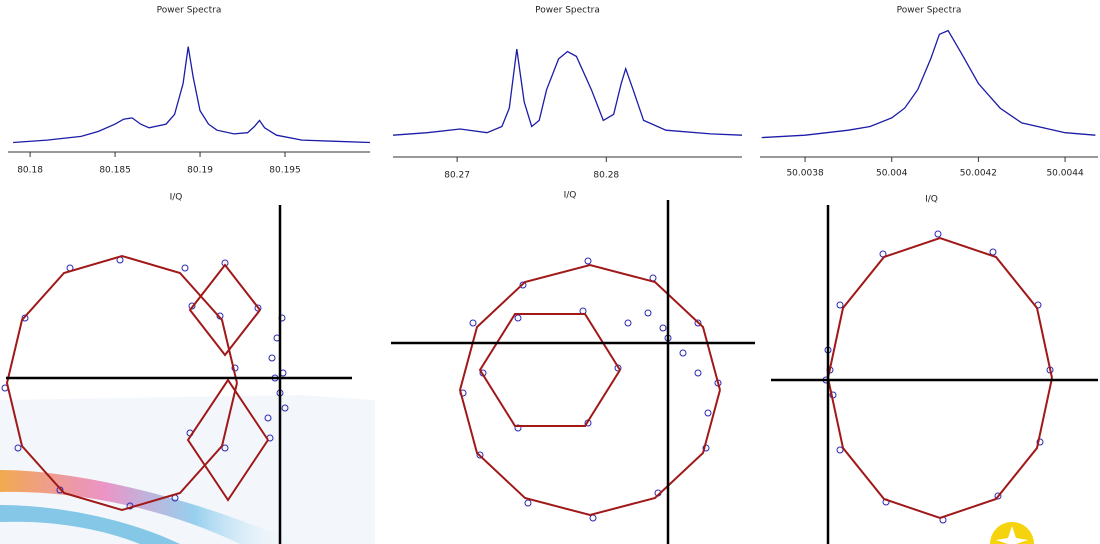 The height and width of the screenshot is (544, 1100). I want to click on x-tick-label: 50.004, so click(892, 174).